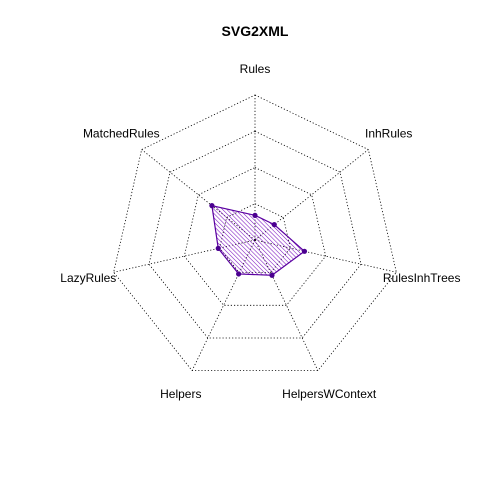  I want to click on axis-label: Rules, so click(255, 69).